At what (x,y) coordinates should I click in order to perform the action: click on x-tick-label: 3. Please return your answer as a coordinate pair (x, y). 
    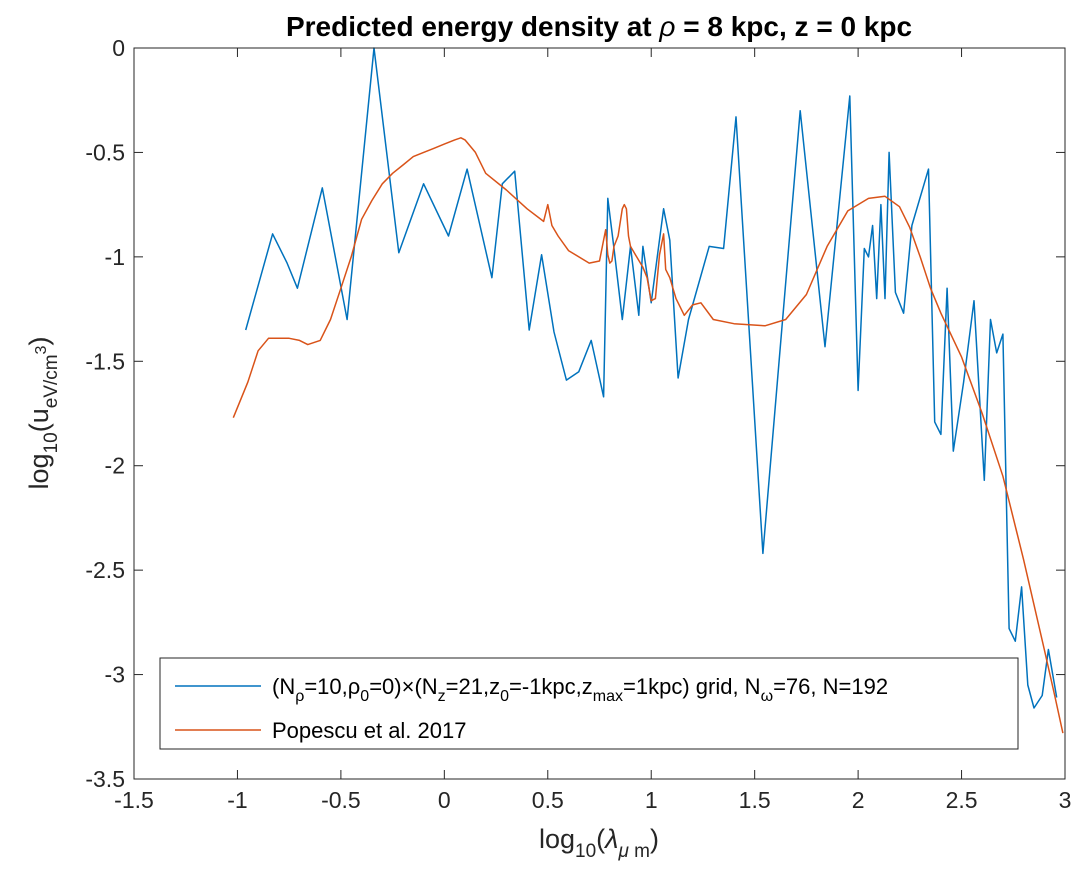
    Looking at the image, I should click on (1065, 800).